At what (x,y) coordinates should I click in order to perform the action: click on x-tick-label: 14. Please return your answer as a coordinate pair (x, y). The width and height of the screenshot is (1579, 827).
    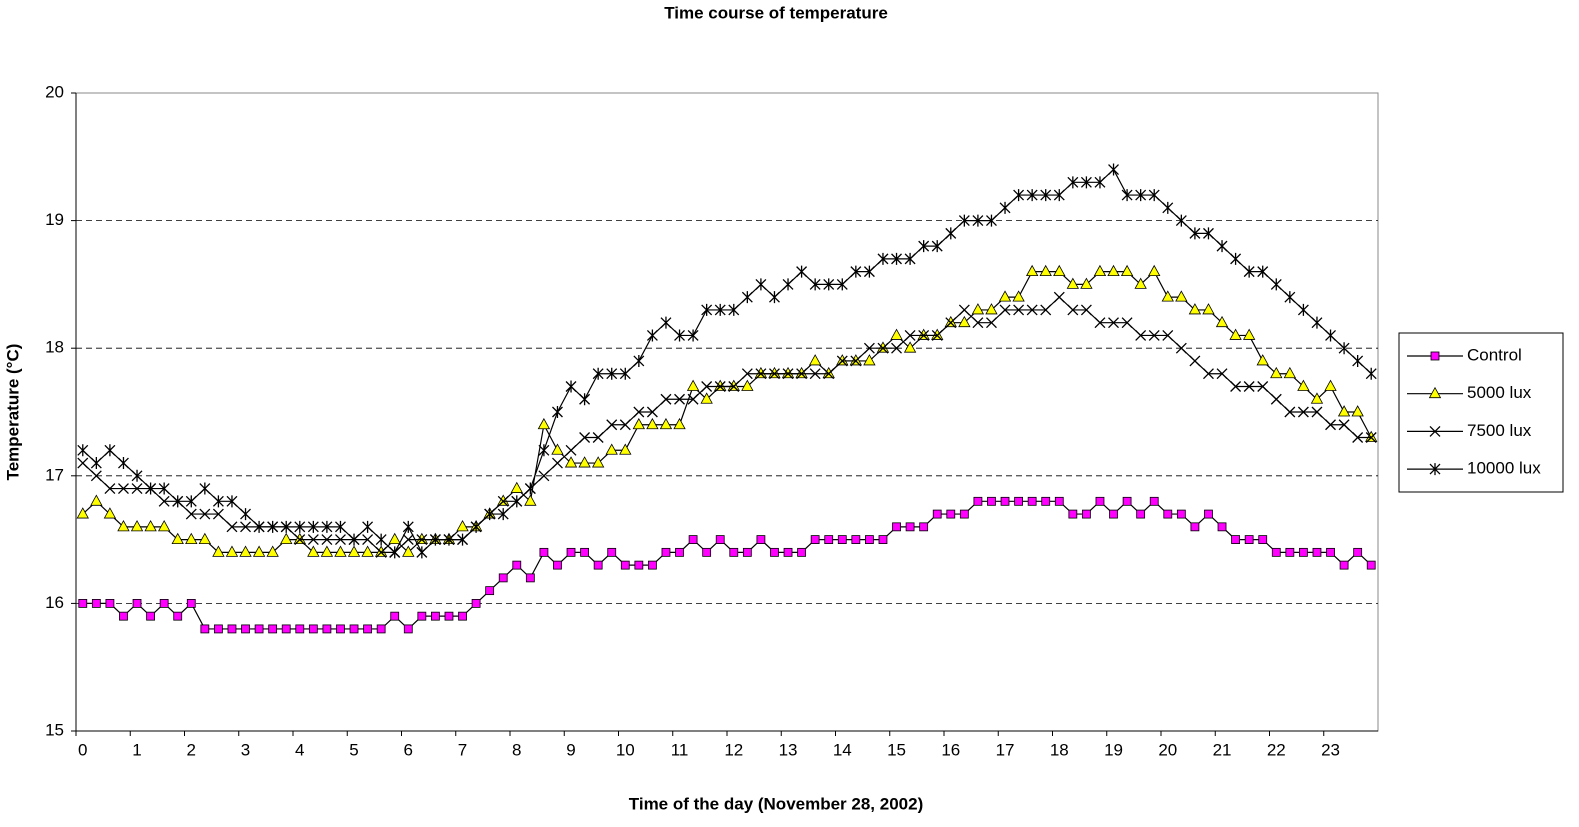
    Looking at the image, I should click on (842, 749).